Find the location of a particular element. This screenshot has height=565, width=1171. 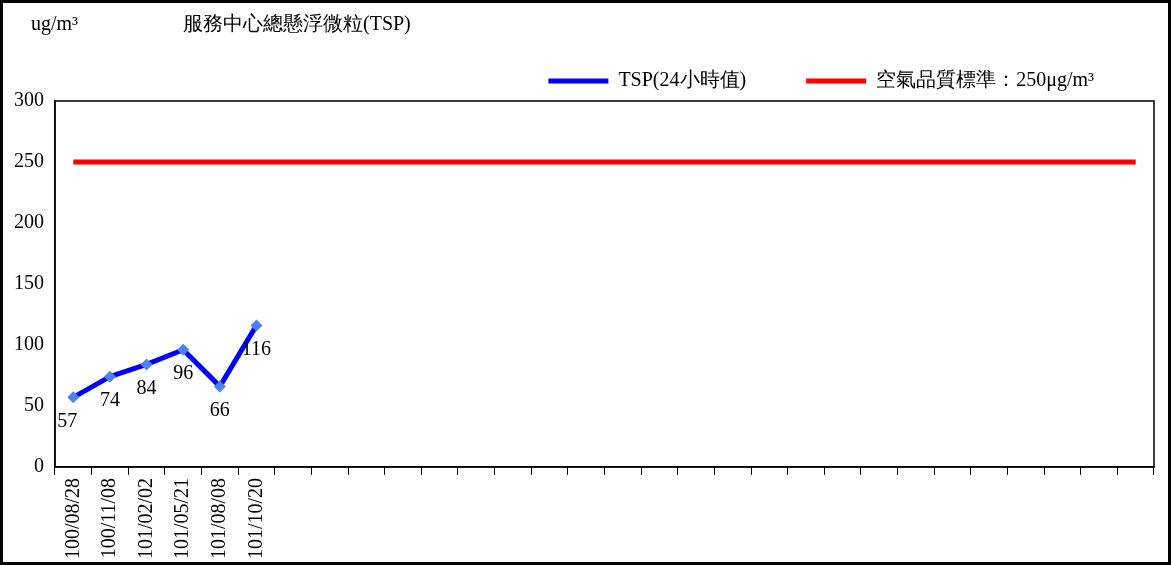

data-label: 74 is located at coordinates (109, 398).